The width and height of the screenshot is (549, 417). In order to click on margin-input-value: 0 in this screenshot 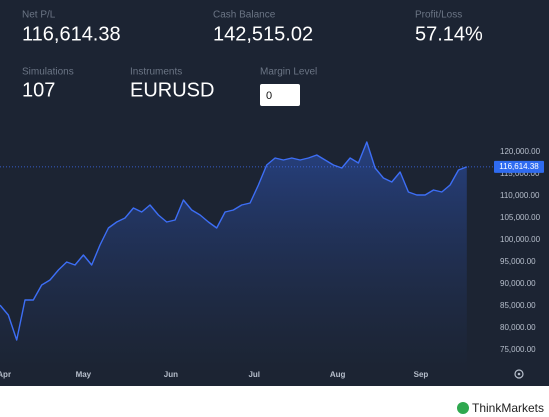, I will do `click(269, 96)`.